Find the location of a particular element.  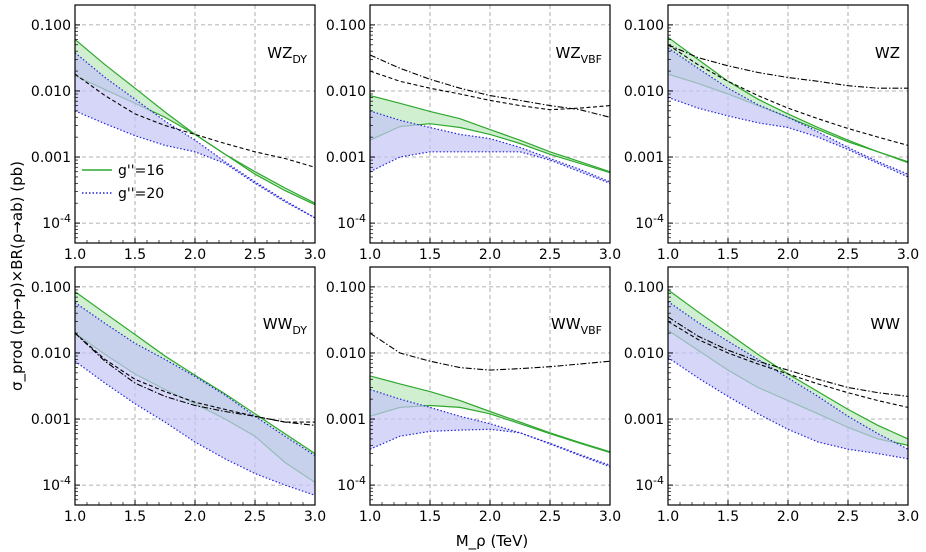

panel-wz-dy: 0.100 0.010 0.001 10-4 1.0 1.5 2.0 2.5 3.0 WZDY is located at coordinates (178, 133).